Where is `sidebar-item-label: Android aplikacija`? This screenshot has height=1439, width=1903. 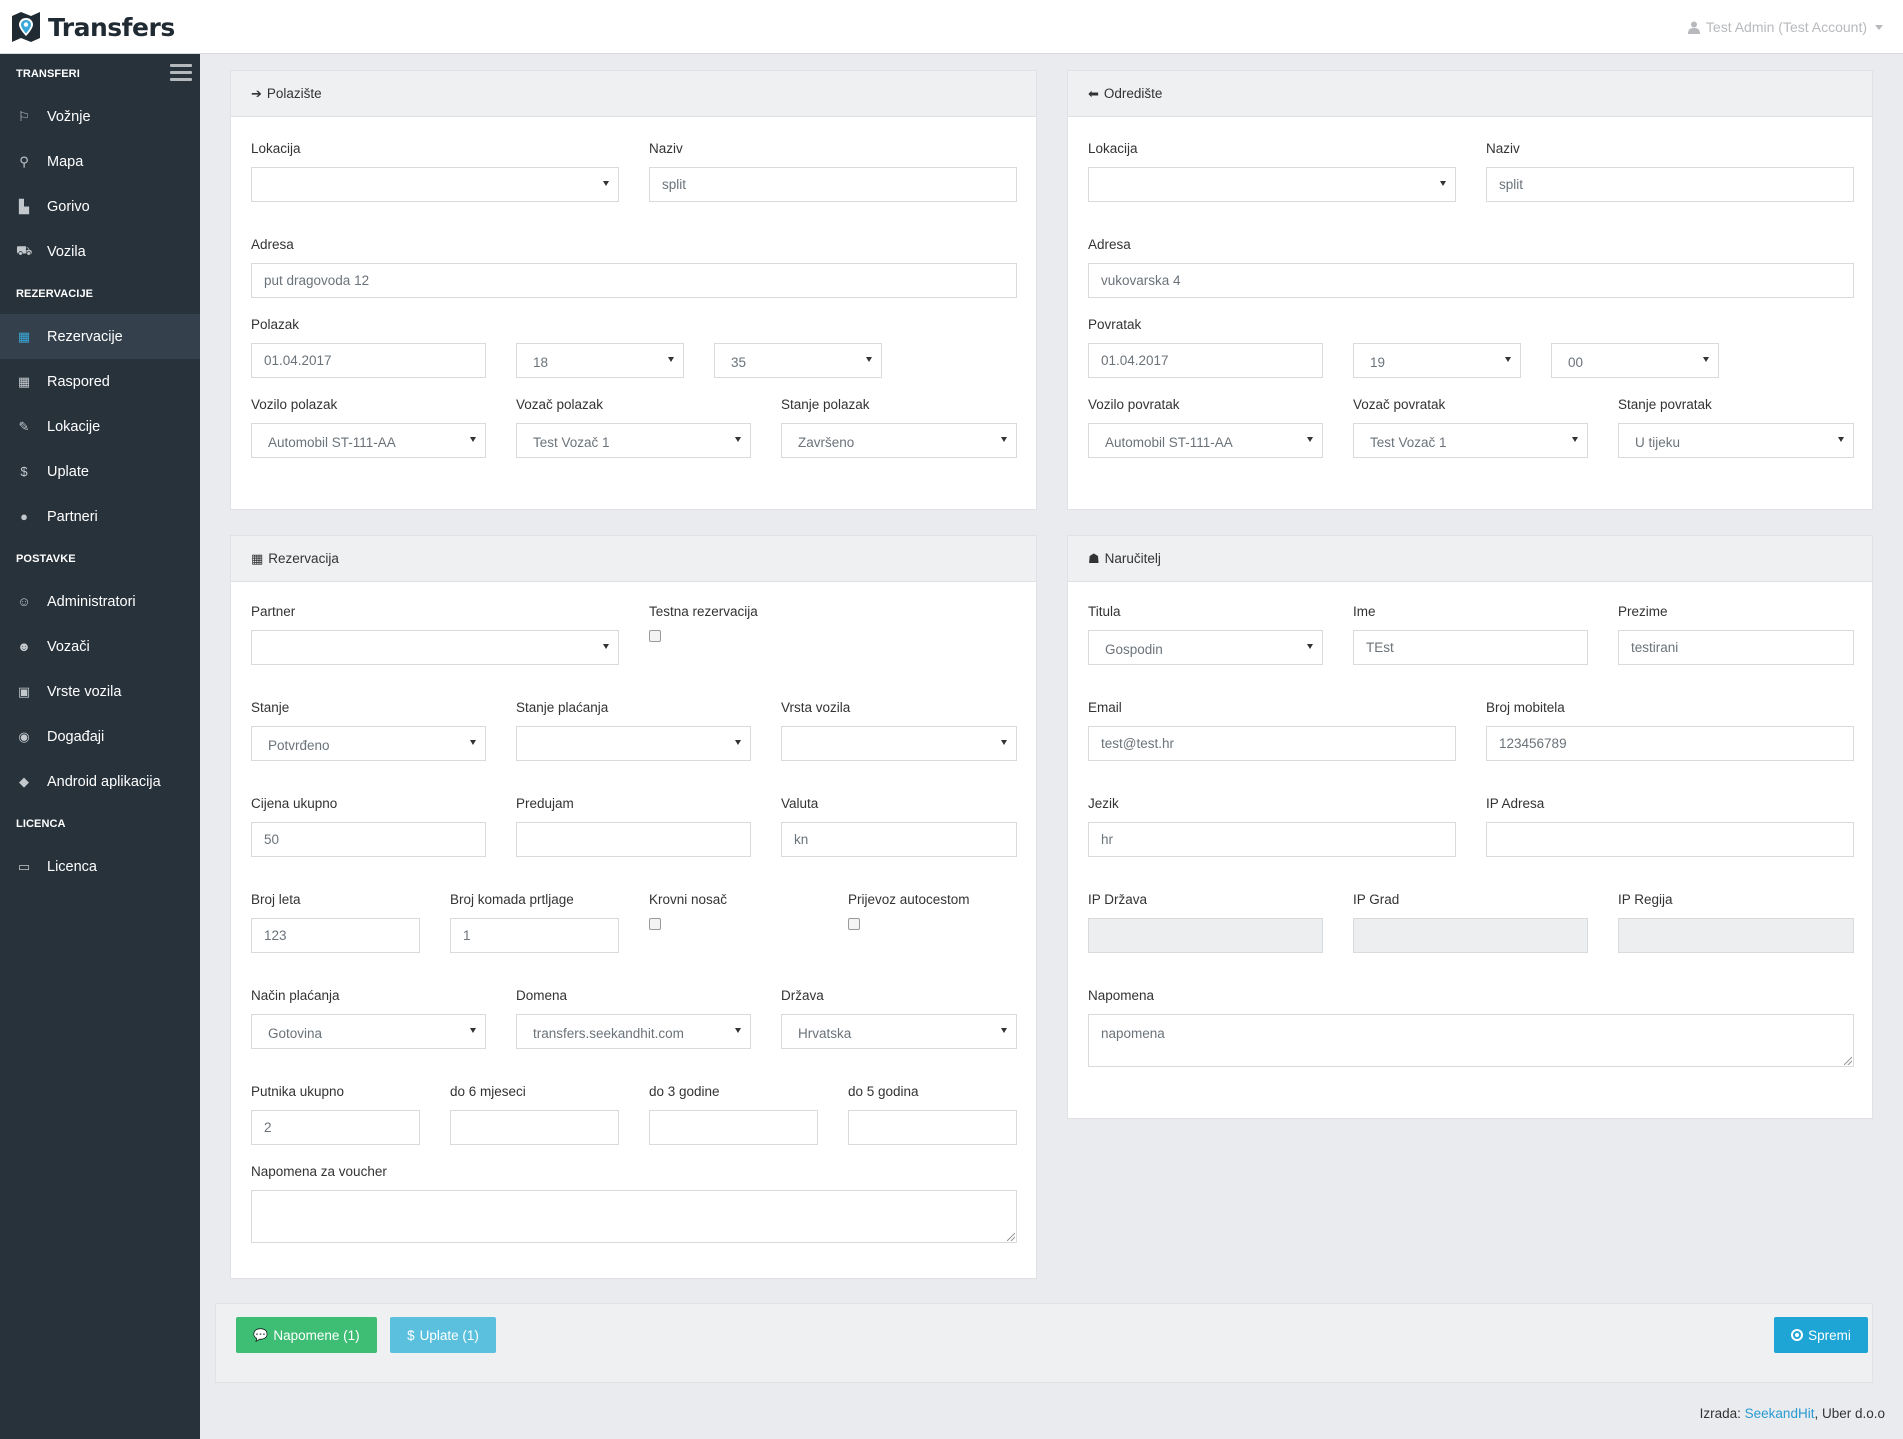
sidebar-item-label: Android aplikacija is located at coordinates (104, 781).